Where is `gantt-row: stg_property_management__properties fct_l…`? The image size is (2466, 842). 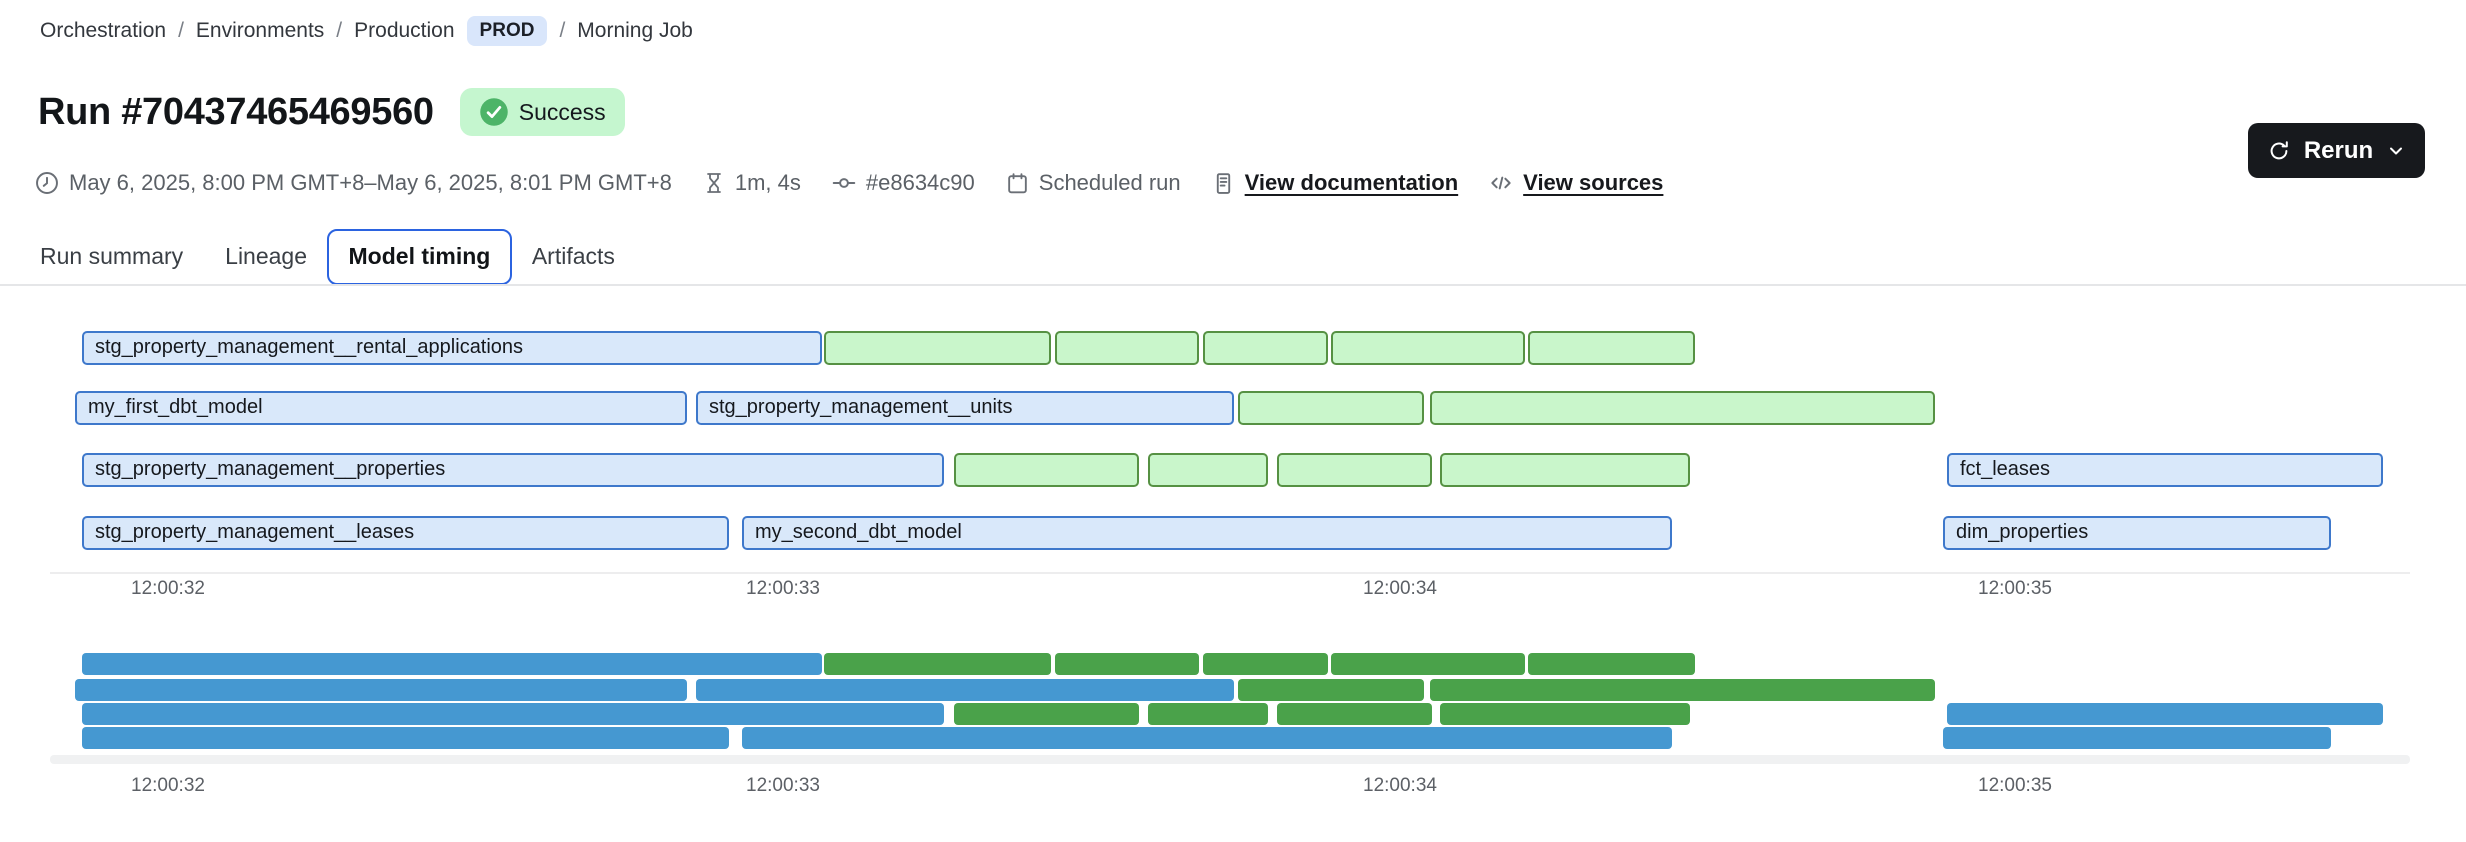
gantt-row: stg_property_management__properties fct_l… is located at coordinates (1233, 470).